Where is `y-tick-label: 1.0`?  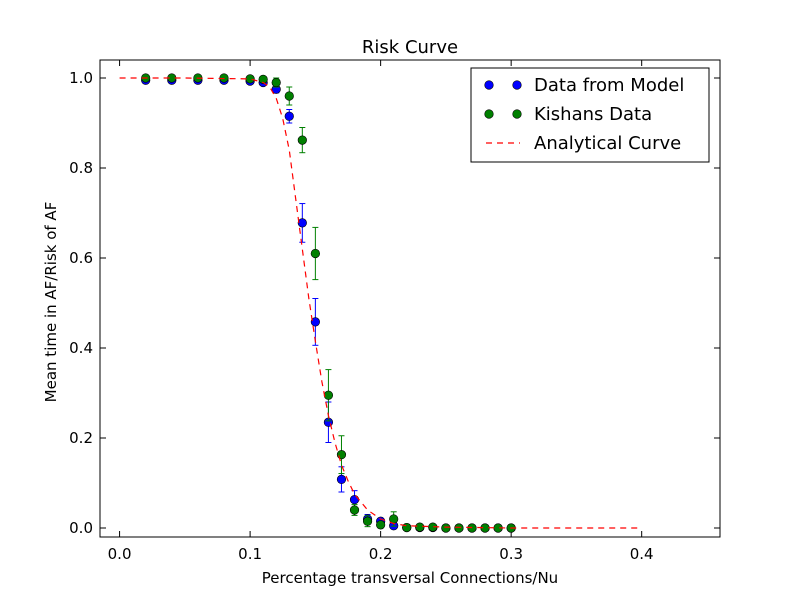 y-tick-label: 1.0 is located at coordinates (81, 78).